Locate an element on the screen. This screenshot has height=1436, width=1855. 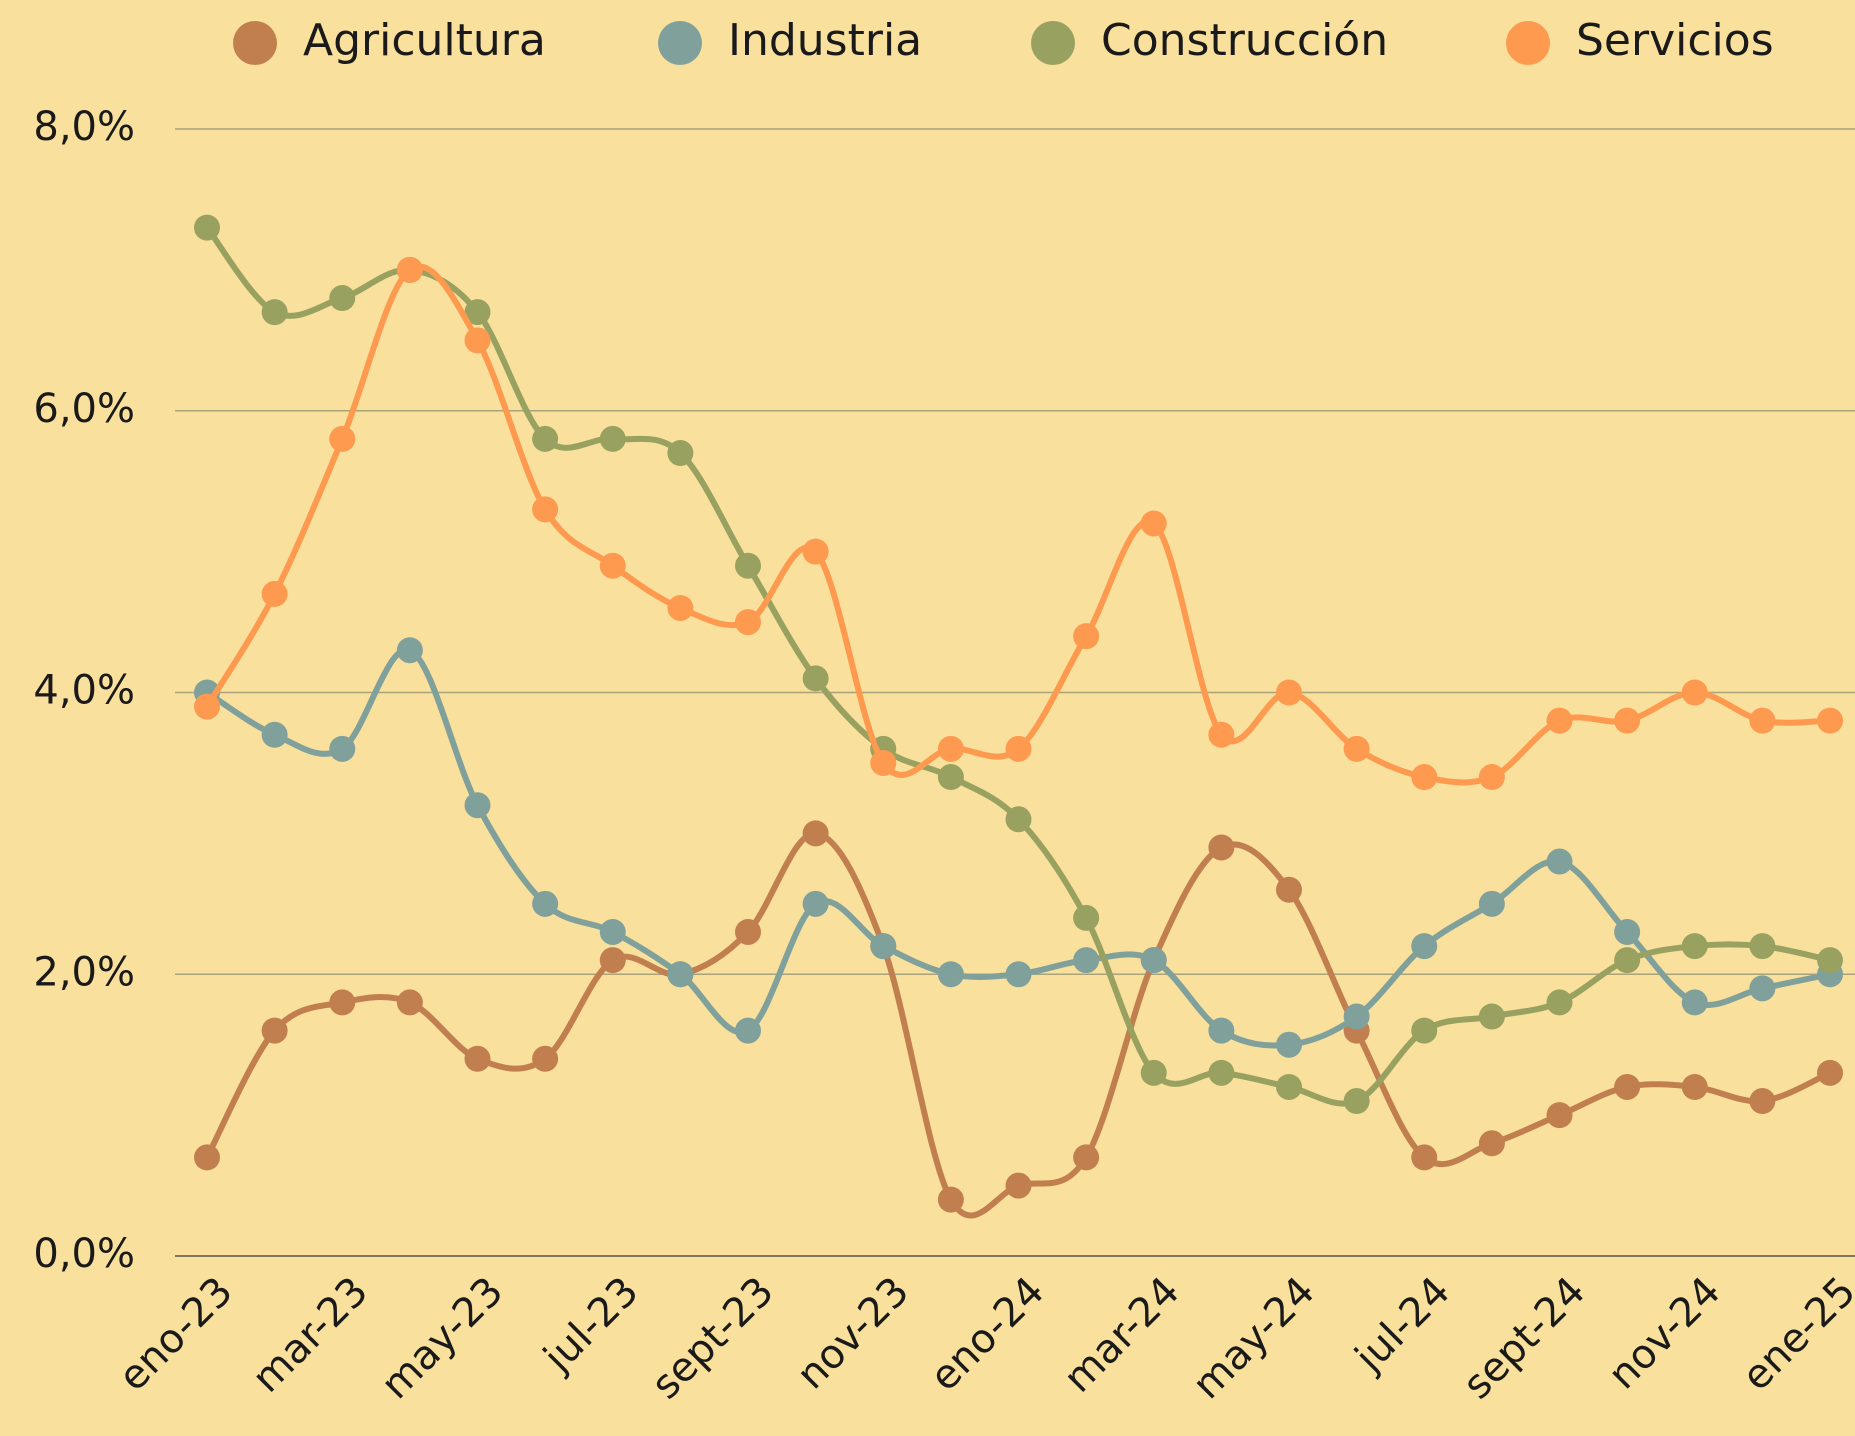
y-tick-label: 8,0% is located at coordinates (84, 127).